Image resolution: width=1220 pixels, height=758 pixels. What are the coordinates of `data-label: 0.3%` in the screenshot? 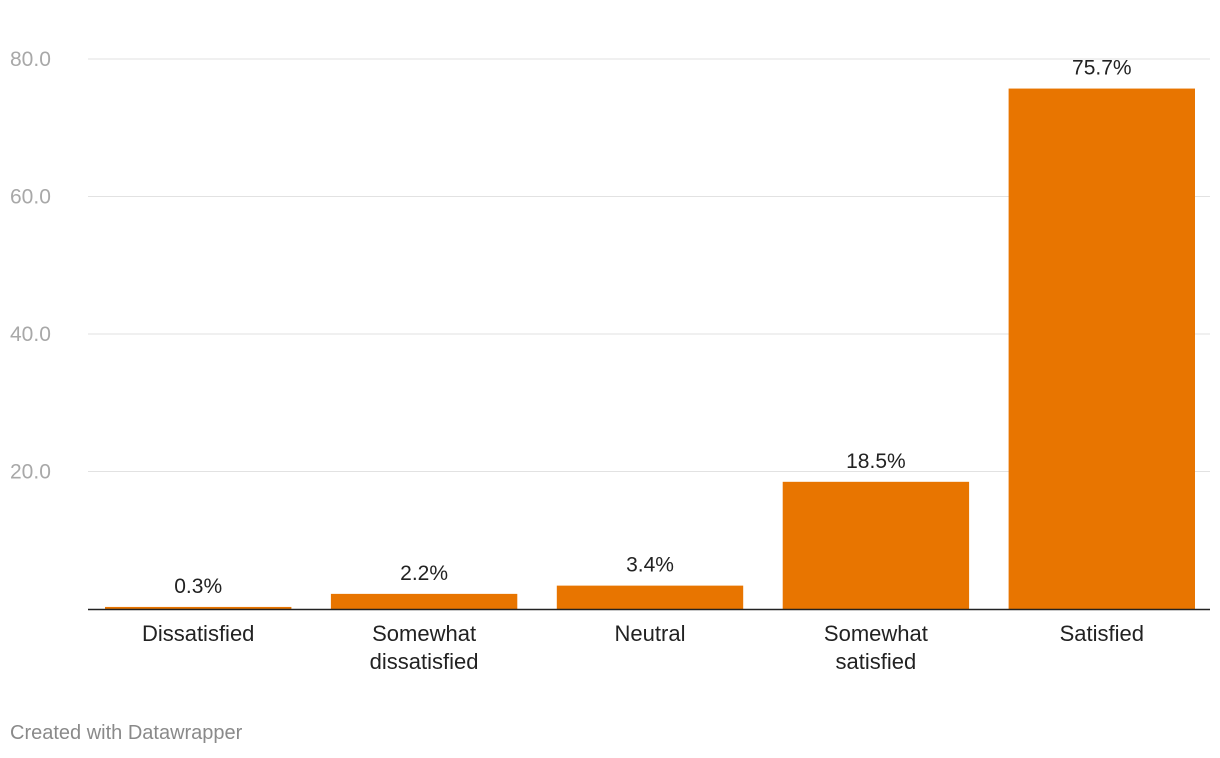 It's located at (198, 586).